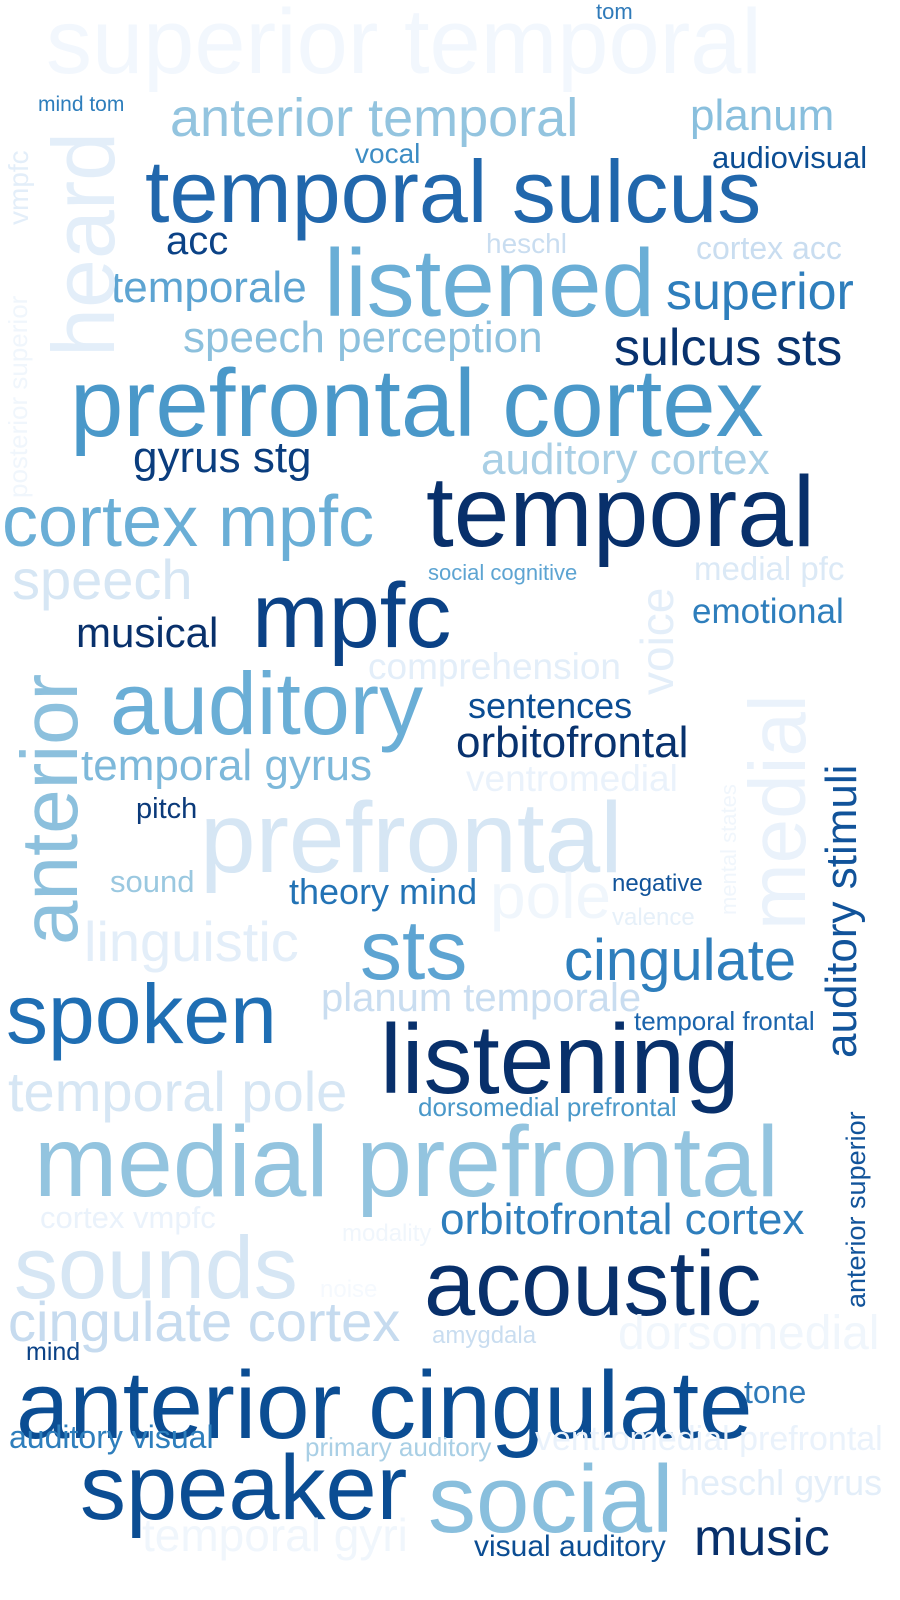 This screenshot has height=1600, width=900. What do you see at coordinates (777, 812) in the screenshot?
I see `word-medial: medial` at bounding box center [777, 812].